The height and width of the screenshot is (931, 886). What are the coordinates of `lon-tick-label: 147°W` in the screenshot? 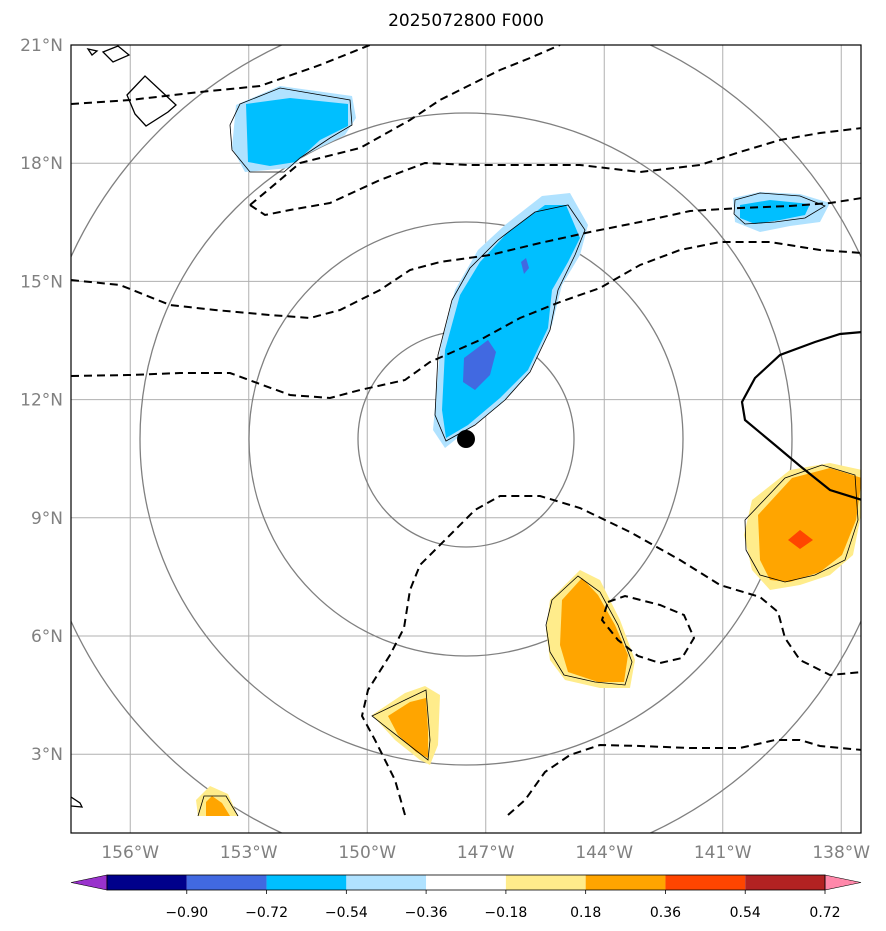 It's located at (486, 853).